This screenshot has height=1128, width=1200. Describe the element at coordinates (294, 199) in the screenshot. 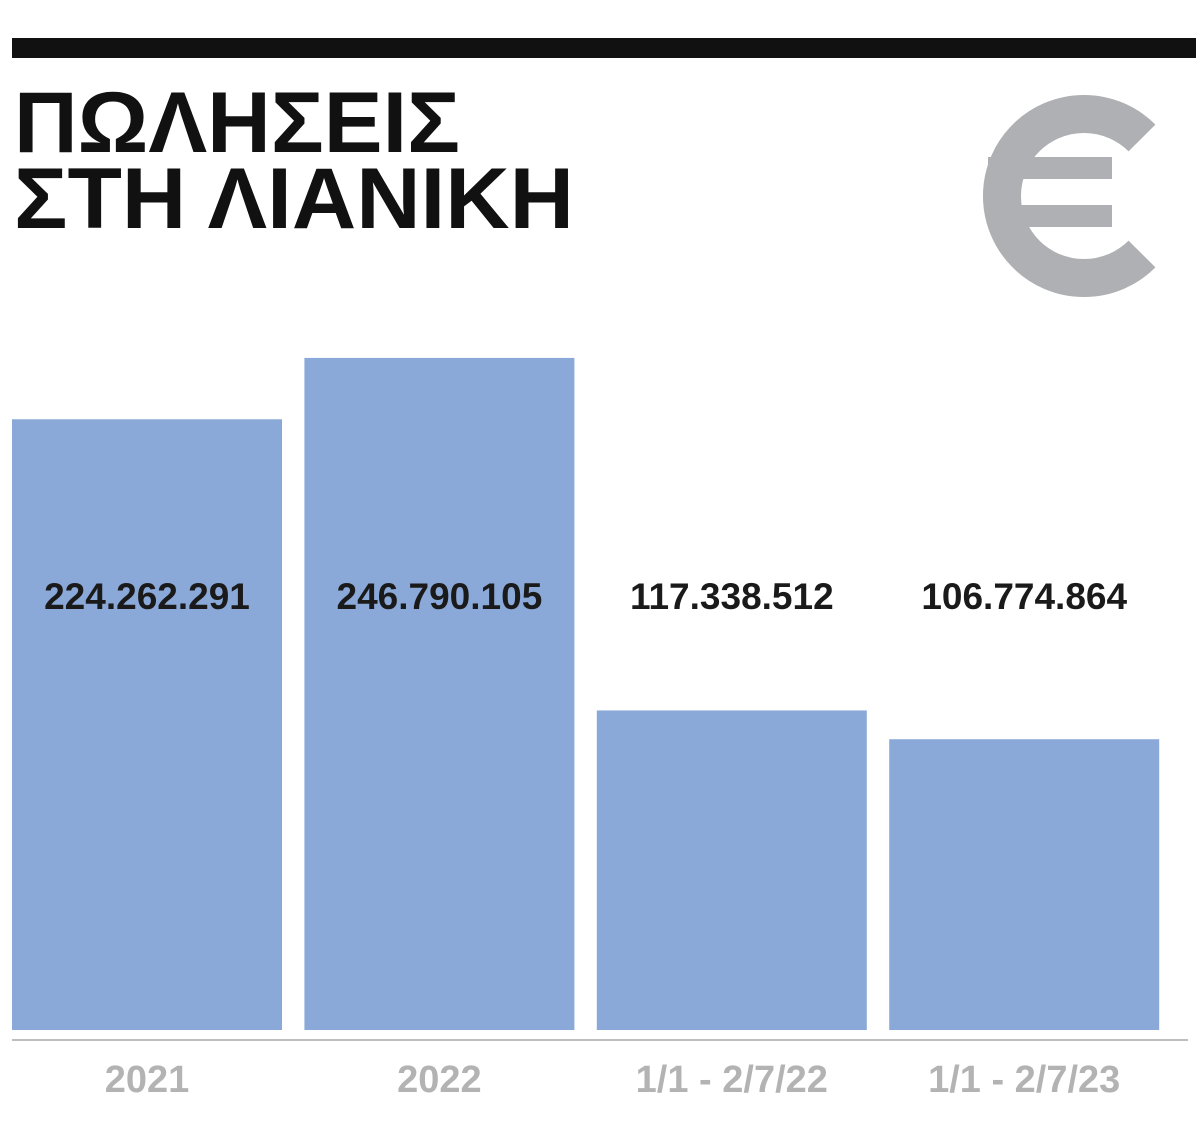

I see `chart-title-line-2: ΣΤΗ ΛΙΑΝΙΚΗ` at that location.